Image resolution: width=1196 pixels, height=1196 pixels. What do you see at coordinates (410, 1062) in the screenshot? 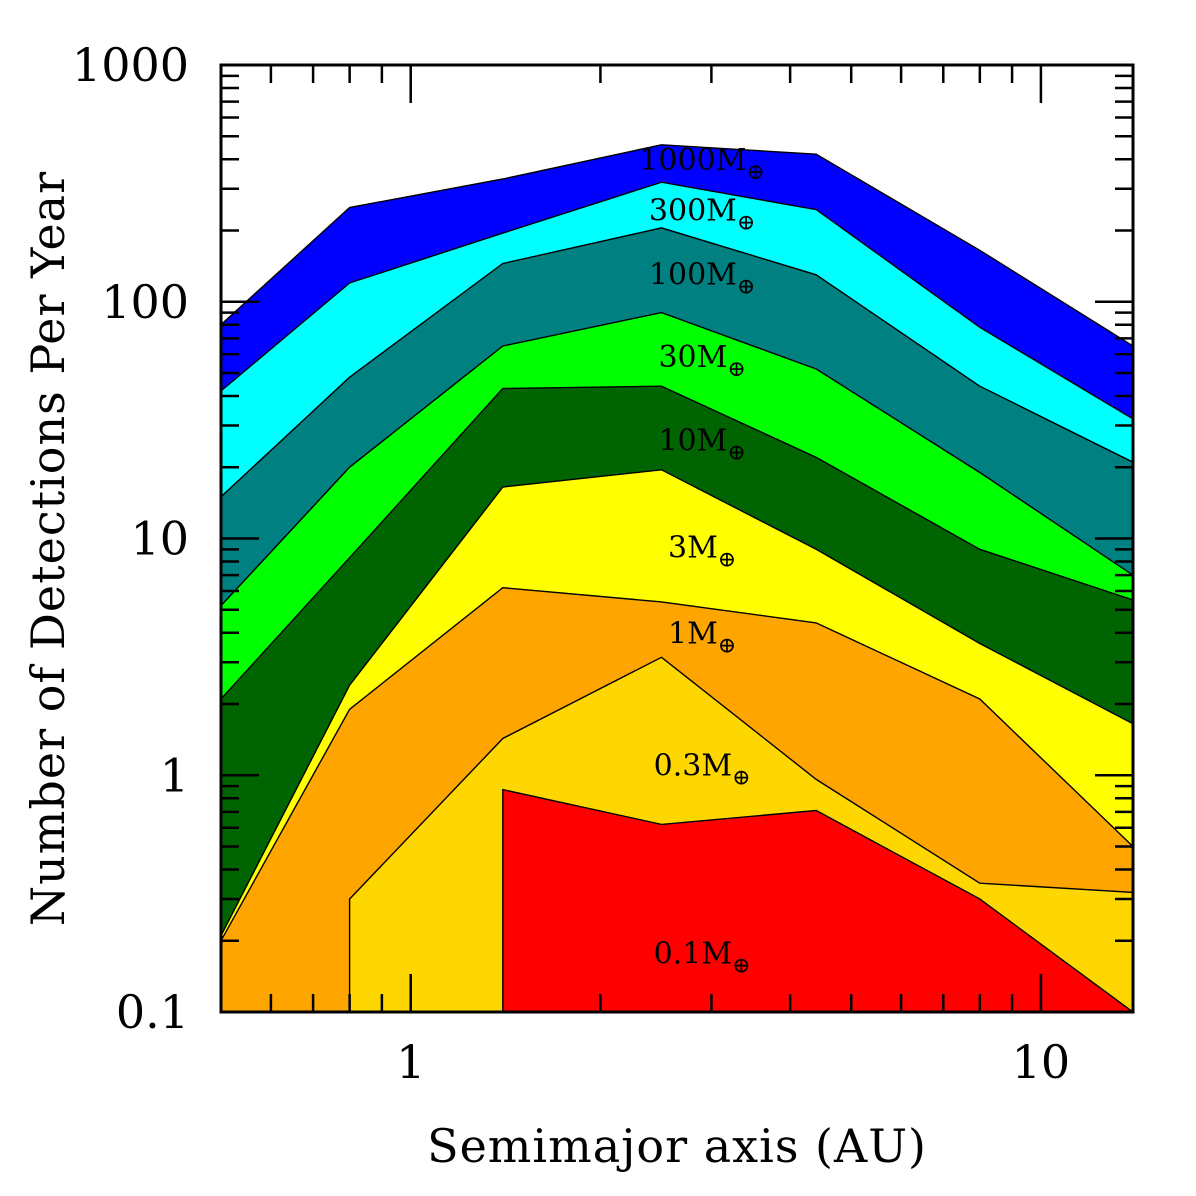
I see `x-tick-label: 1` at bounding box center [410, 1062].